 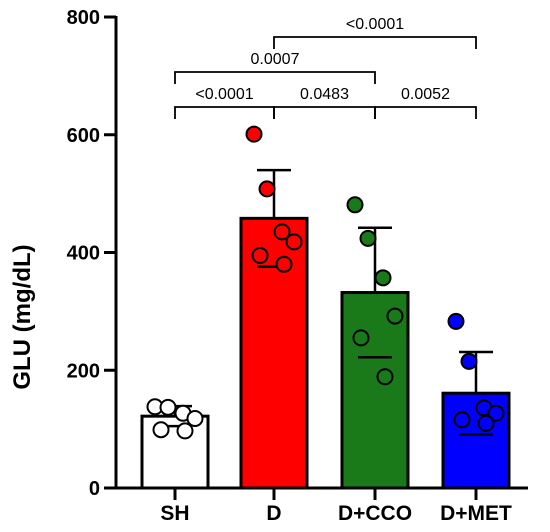 I want to click on y-tick-label-200: 200, so click(x=83, y=371).